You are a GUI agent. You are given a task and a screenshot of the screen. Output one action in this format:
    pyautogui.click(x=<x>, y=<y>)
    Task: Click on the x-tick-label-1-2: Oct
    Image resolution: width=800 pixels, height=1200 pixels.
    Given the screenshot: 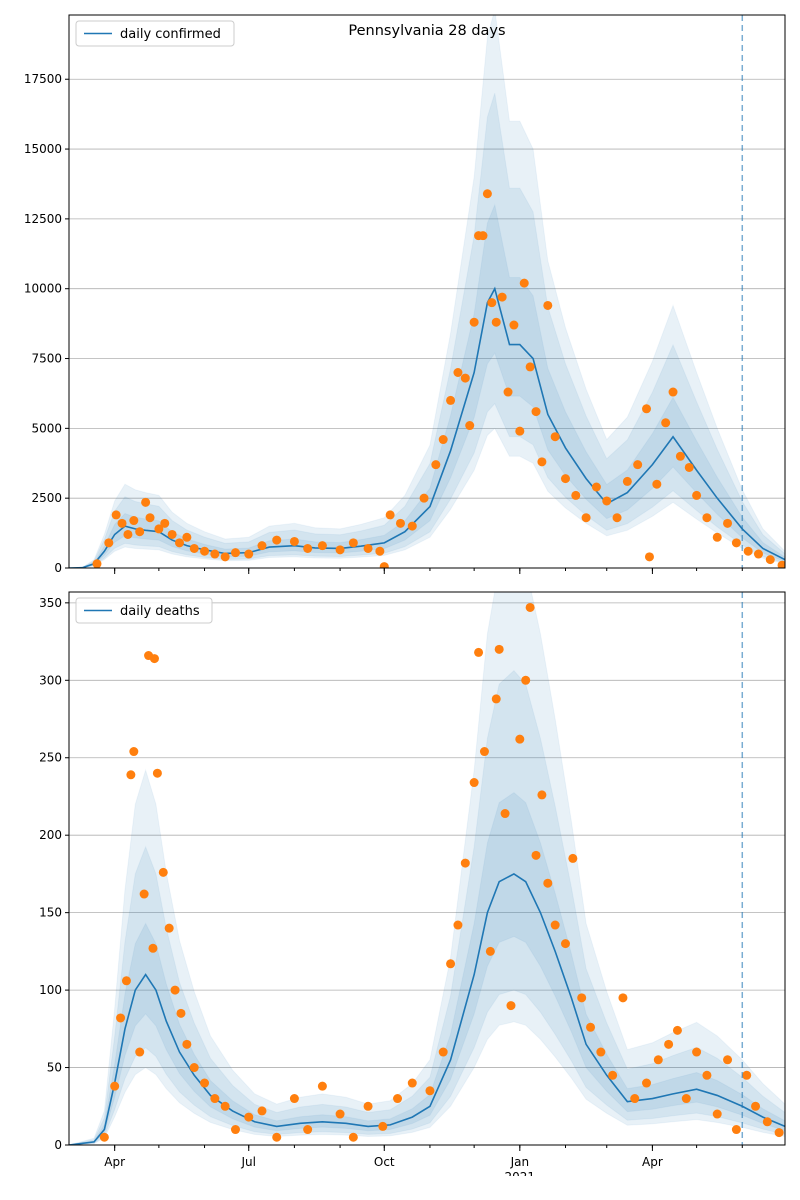 What is the action you would take?
    pyautogui.click(x=384, y=1162)
    